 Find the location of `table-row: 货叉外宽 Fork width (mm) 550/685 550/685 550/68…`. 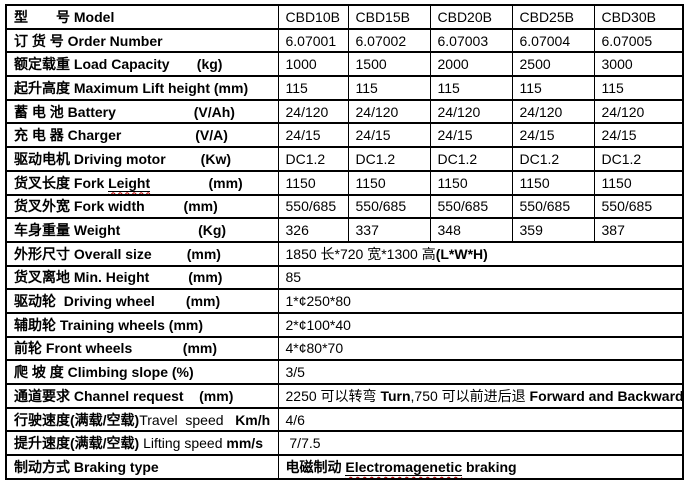

table-row: 货叉外宽 Fork width (mm) 550/685 550/685 550/68… is located at coordinates (344, 206).